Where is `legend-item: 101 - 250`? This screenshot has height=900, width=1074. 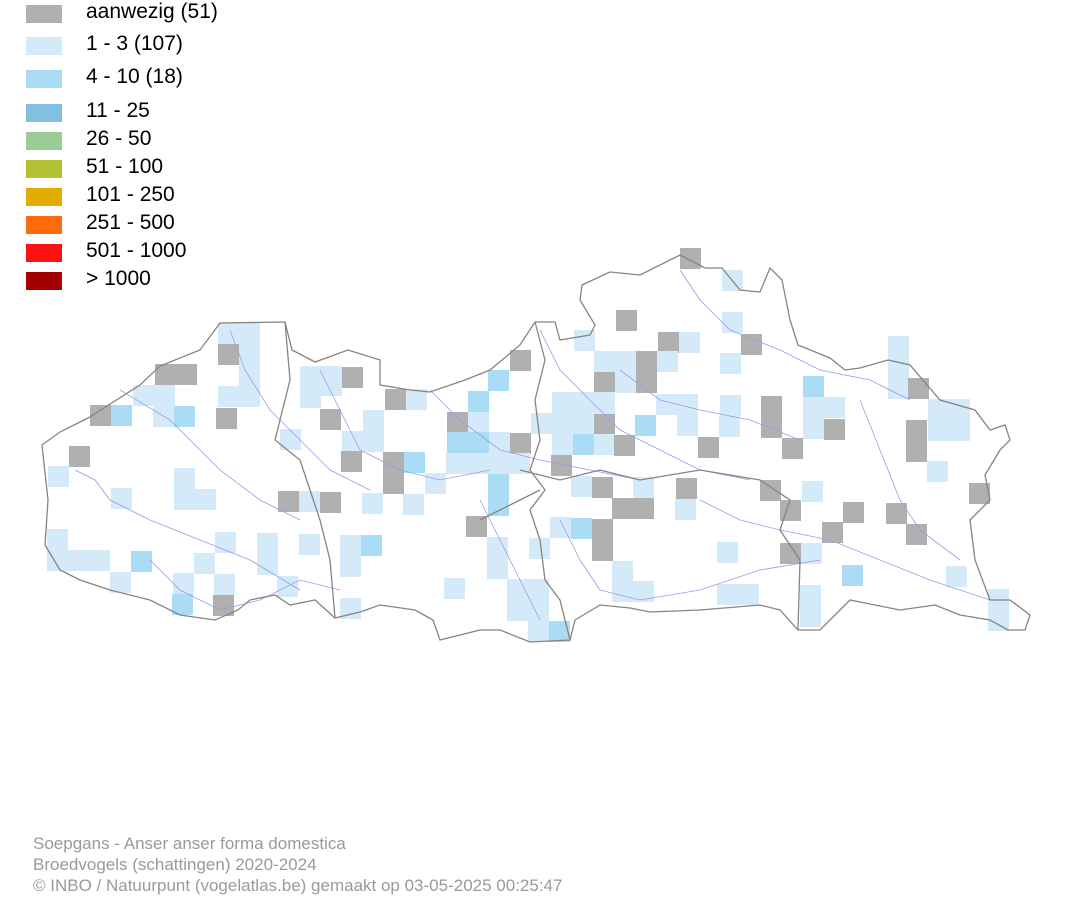 legend-item: 101 - 250 is located at coordinates (176, 196).